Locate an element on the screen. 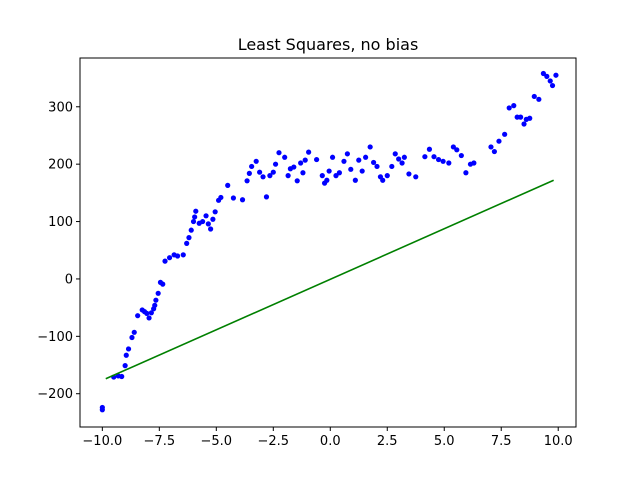 Image resolution: width=640 pixels, height=480 pixels. x-tick-label: 5.0 is located at coordinates (444, 441).